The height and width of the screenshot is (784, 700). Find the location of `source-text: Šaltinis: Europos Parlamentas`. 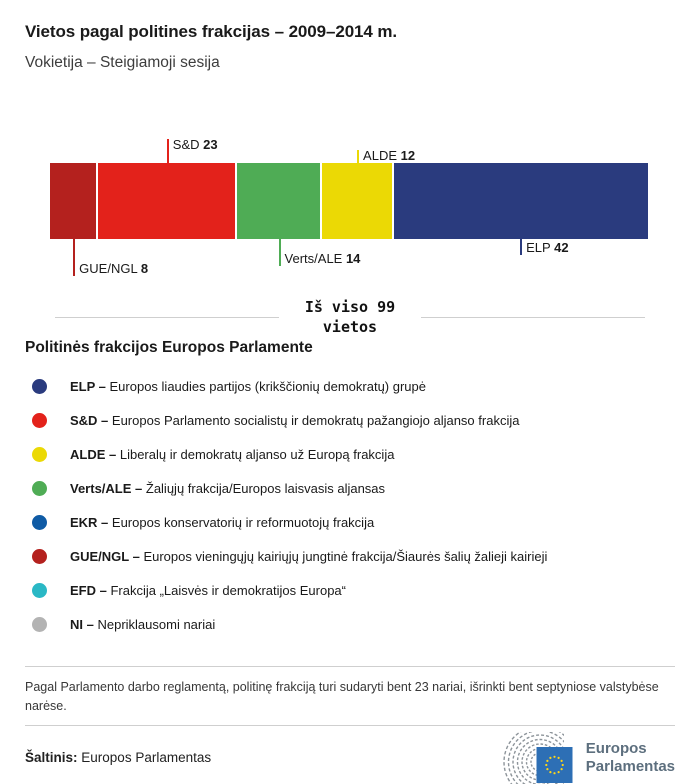

source-text: Šaltinis: Europos Parlamentas is located at coordinates (118, 757).